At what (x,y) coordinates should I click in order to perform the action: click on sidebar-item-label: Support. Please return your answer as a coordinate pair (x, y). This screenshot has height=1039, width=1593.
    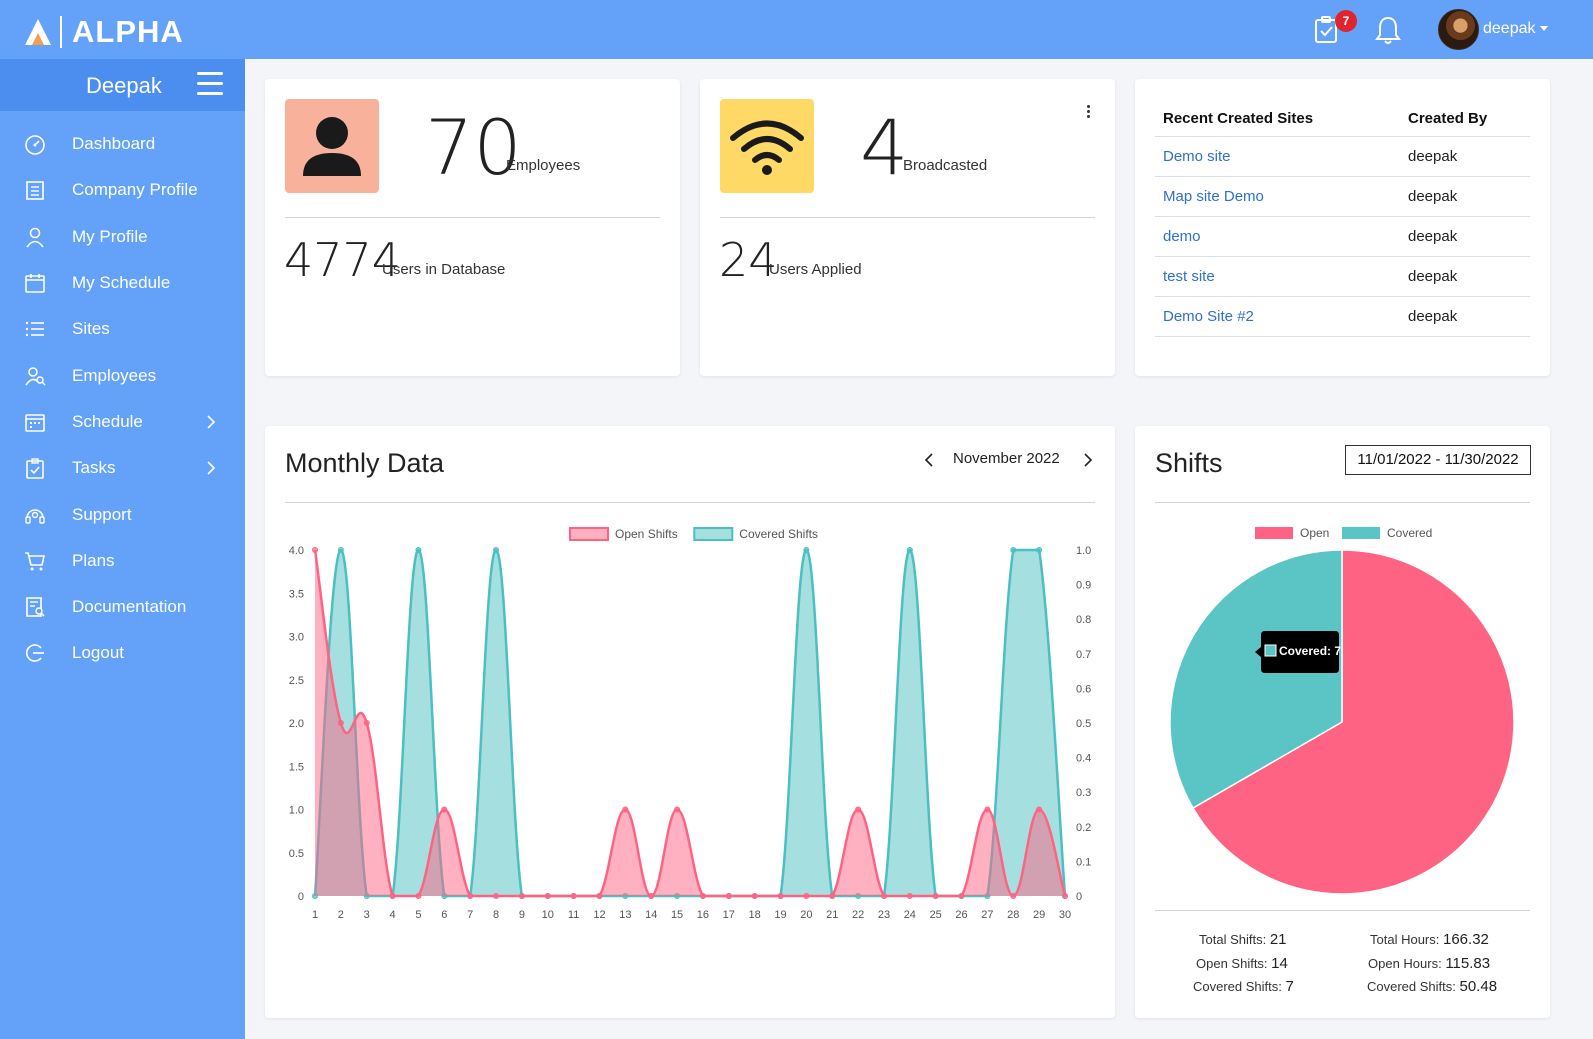
    Looking at the image, I should click on (102, 514).